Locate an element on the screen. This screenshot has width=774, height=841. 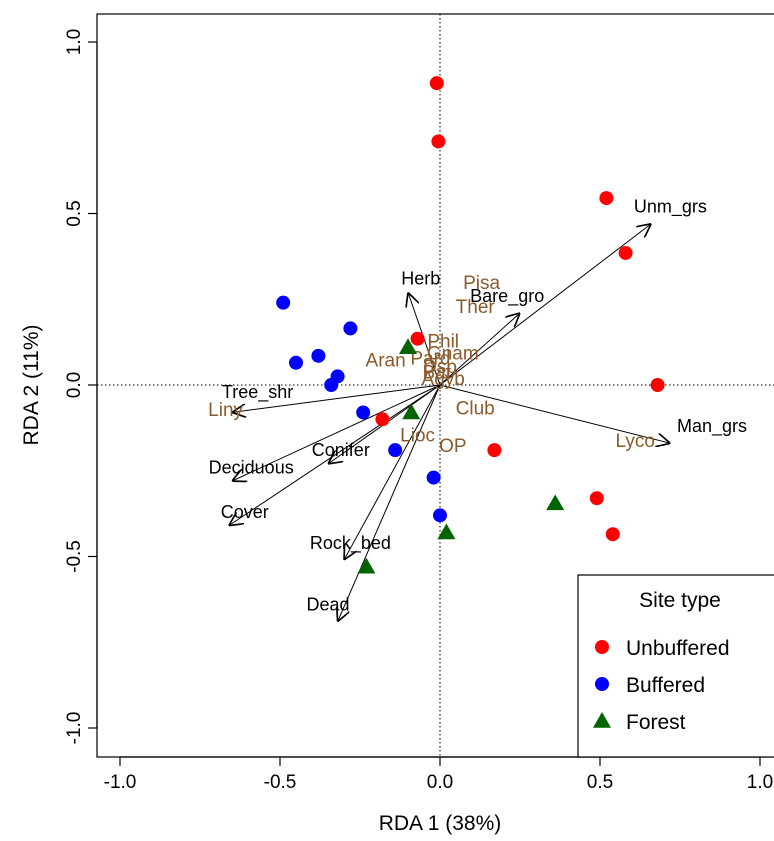
x-tick-label: 1.0 is located at coordinates (760, 782).